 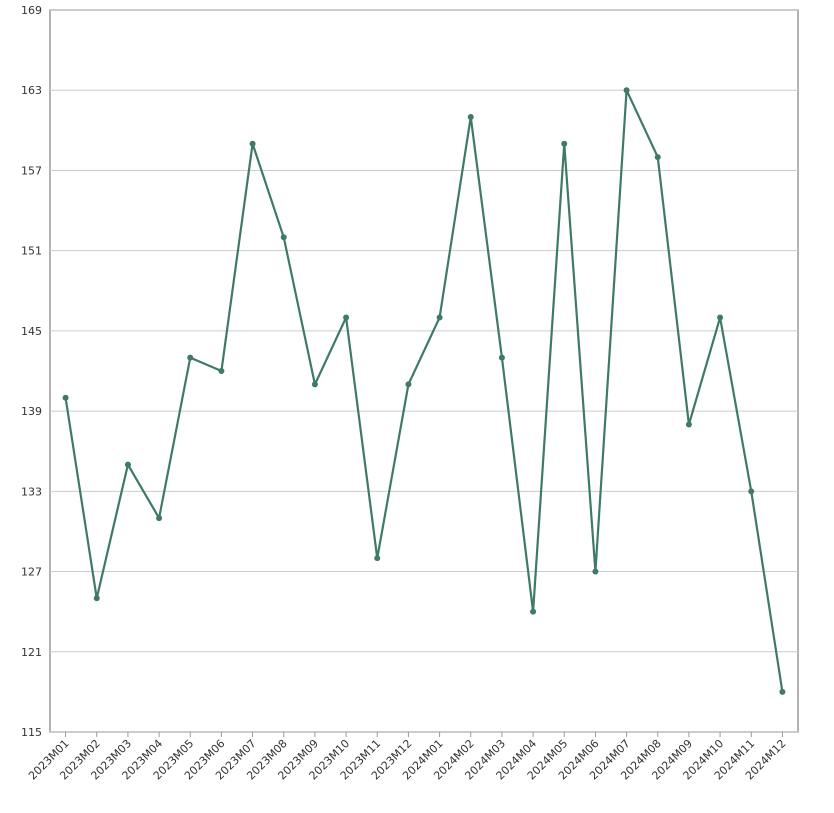 I want to click on y-tick-label: 169, so click(x=31, y=10).